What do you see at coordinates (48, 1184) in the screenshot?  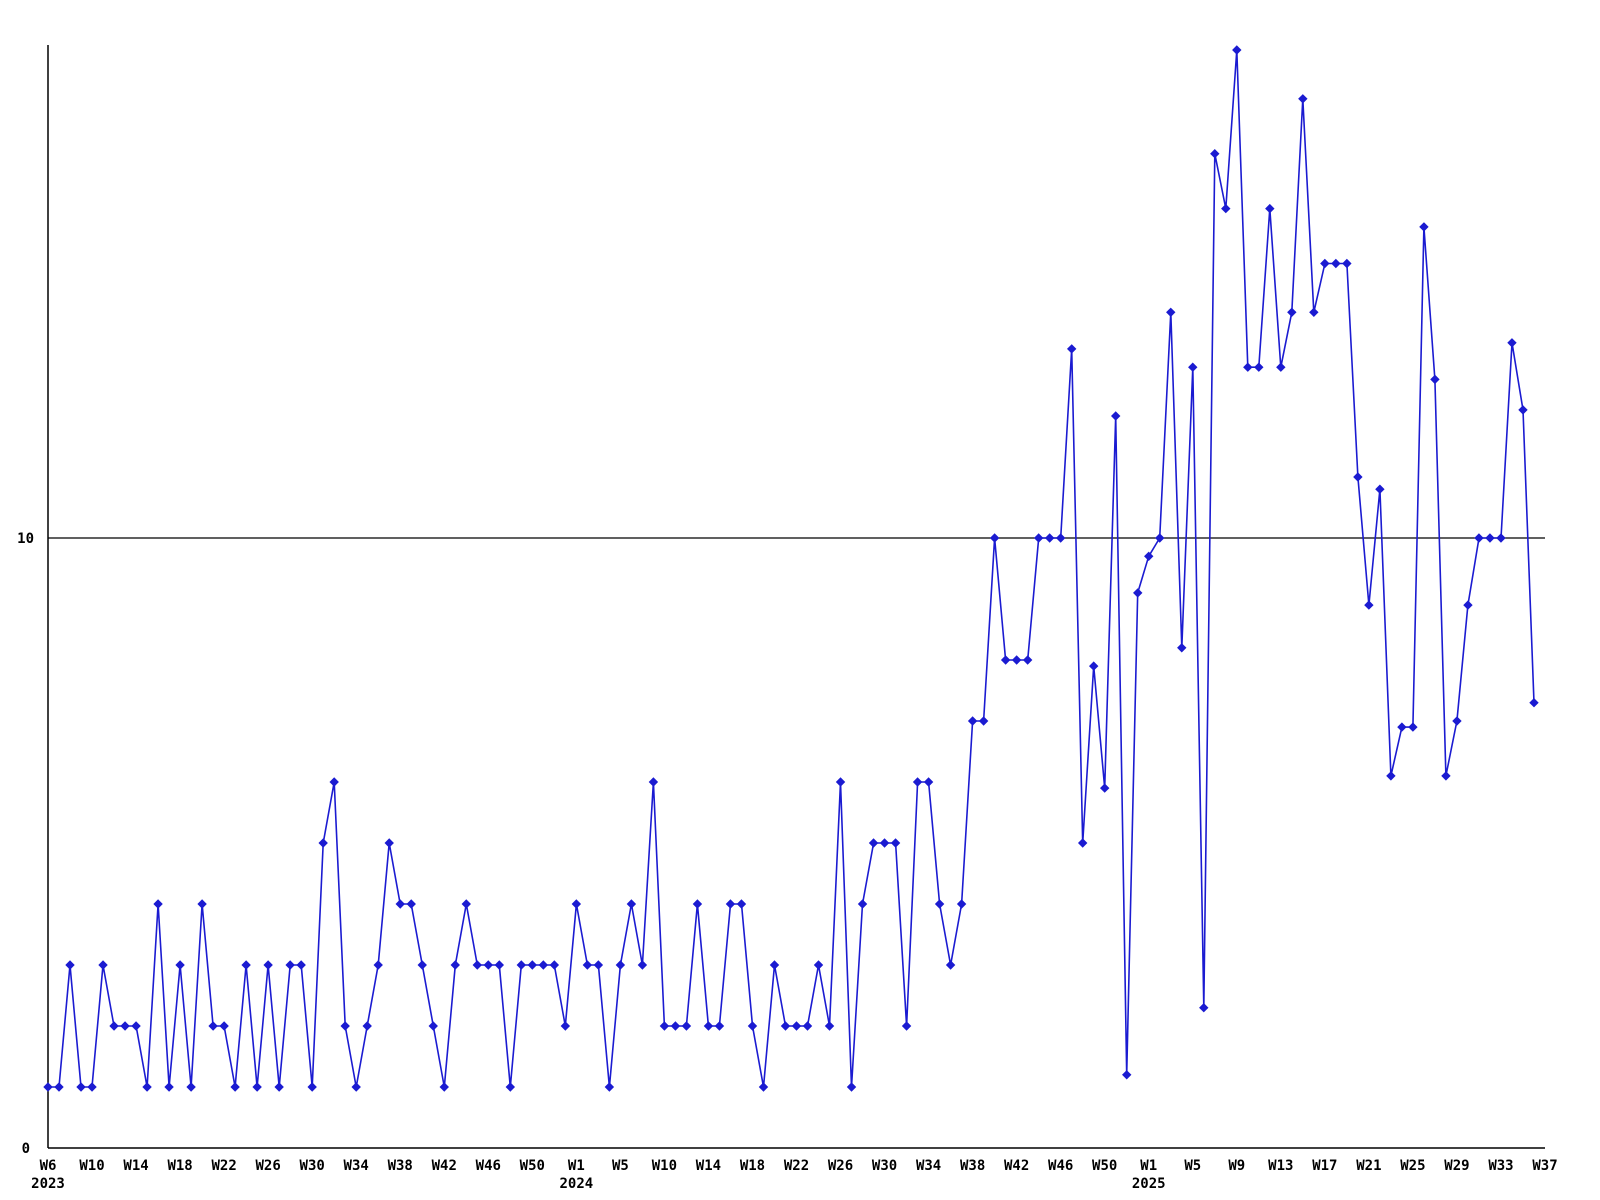 I see `x-year-label: 2023` at bounding box center [48, 1184].